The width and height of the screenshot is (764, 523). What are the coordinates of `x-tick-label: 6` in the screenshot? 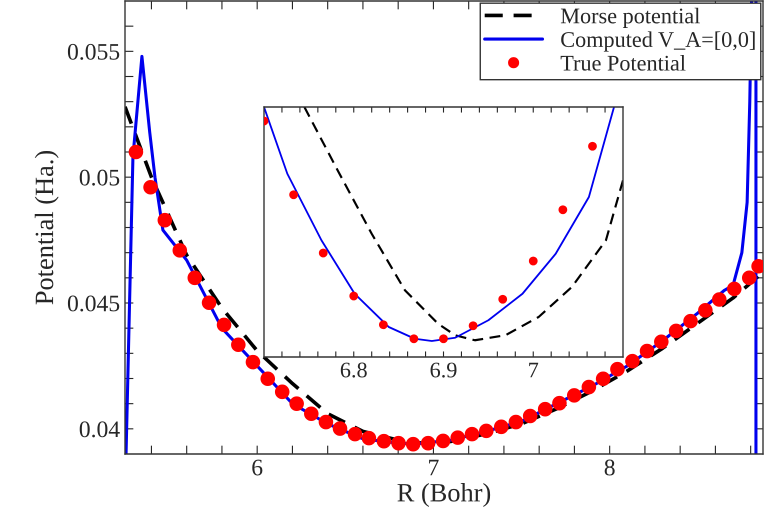 It's located at (257, 468).